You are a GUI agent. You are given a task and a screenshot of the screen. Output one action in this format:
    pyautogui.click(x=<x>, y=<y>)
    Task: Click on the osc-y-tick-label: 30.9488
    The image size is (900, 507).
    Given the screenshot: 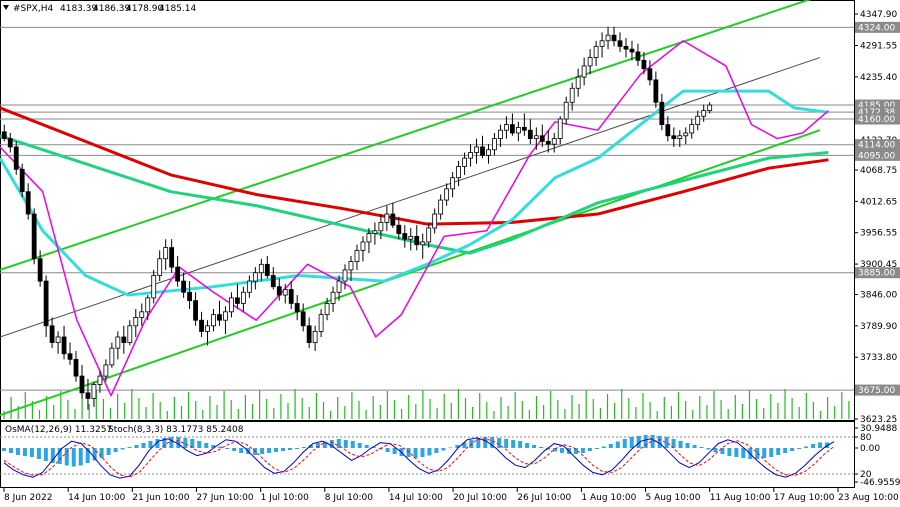 What is the action you would take?
    pyautogui.click(x=878, y=429)
    